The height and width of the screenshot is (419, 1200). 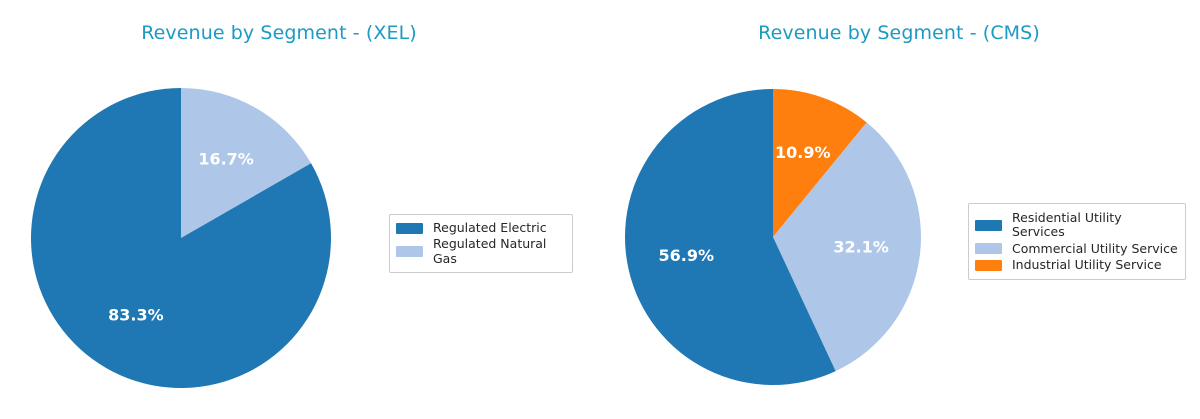 What do you see at coordinates (687, 255) in the screenshot?
I see `pie-slice-label: 56.9%` at bounding box center [687, 255].